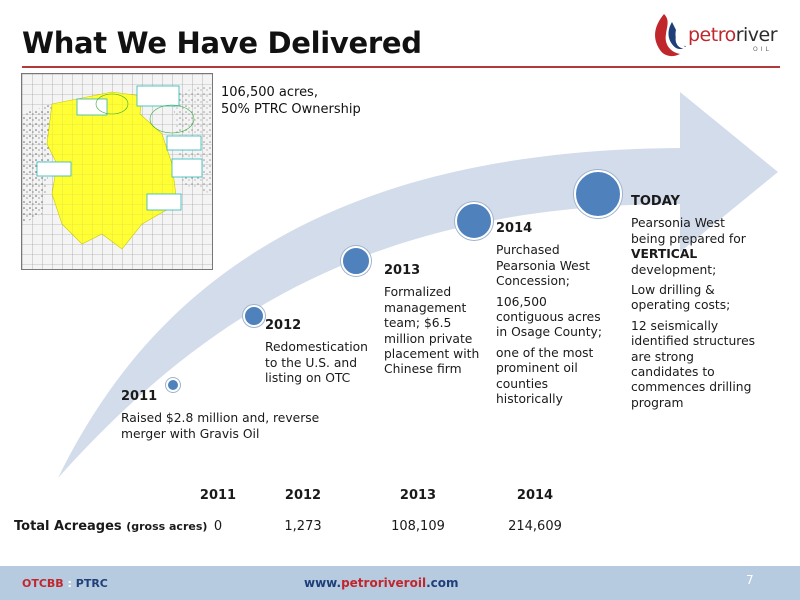  Describe the element at coordinates (733, 35) in the screenshot. I see `logo-wordmark: petroriver` at that location.